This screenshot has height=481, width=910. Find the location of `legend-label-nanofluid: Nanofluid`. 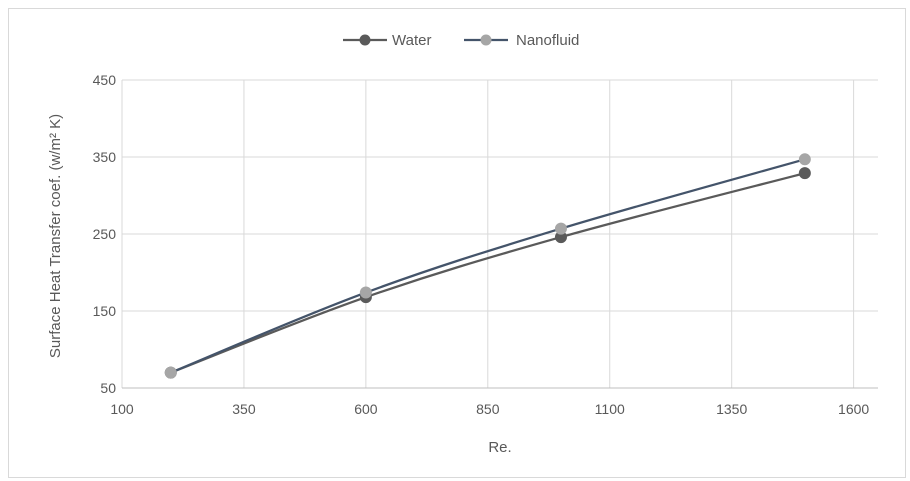

legend-label-nanofluid: Nanofluid is located at coordinates (547, 40).